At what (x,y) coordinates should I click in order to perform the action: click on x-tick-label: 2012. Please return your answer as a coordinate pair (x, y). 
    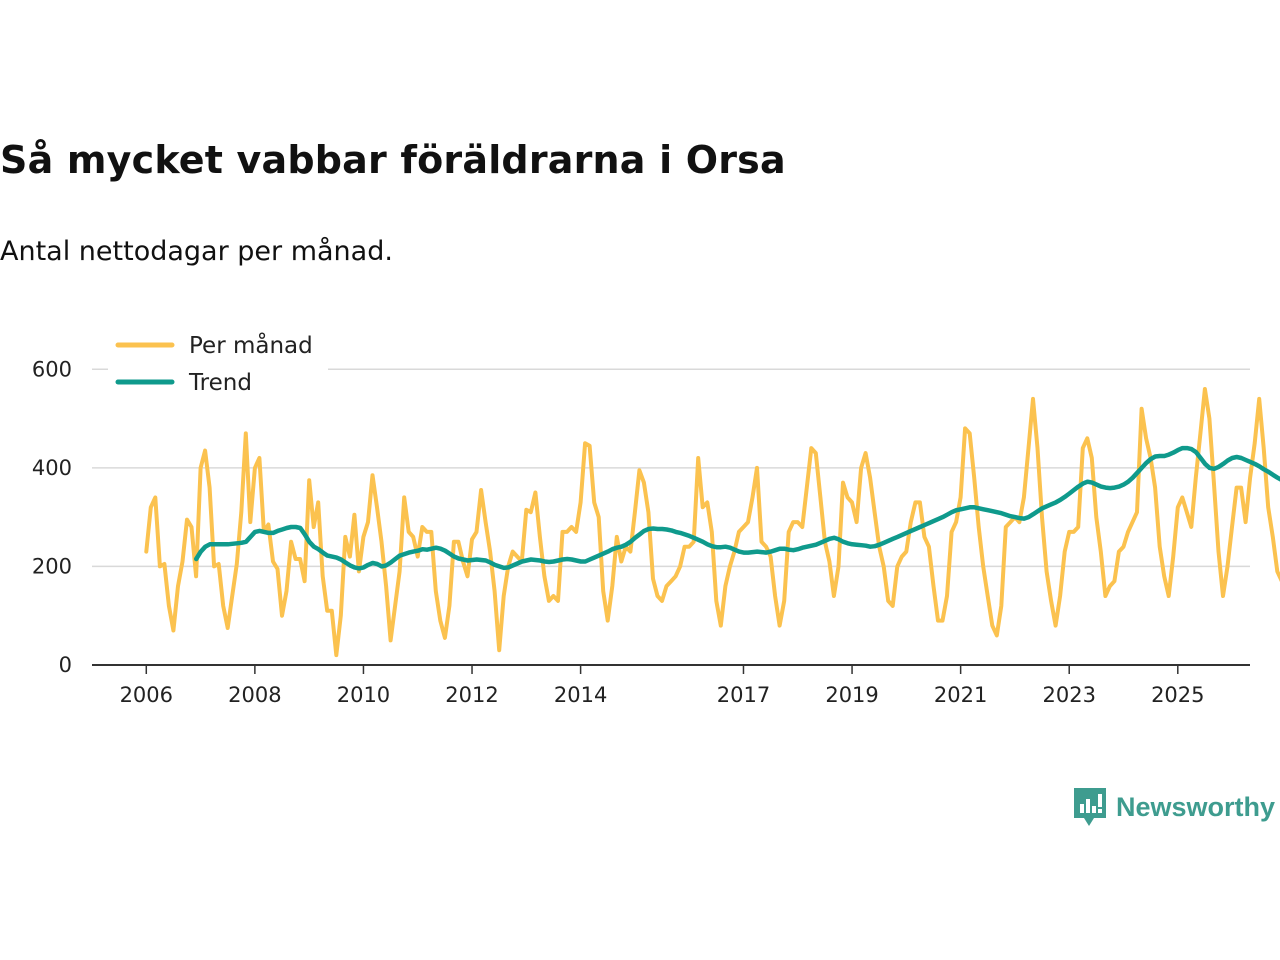
    Looking at the image, I should click on (471, 695).